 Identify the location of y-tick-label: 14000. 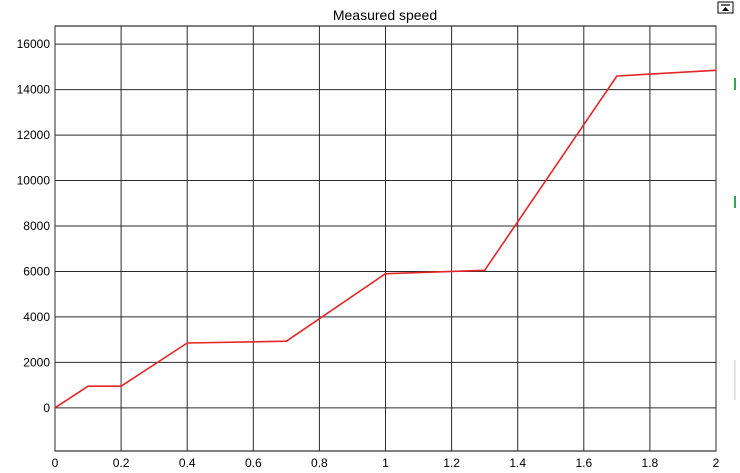
(34, 90).